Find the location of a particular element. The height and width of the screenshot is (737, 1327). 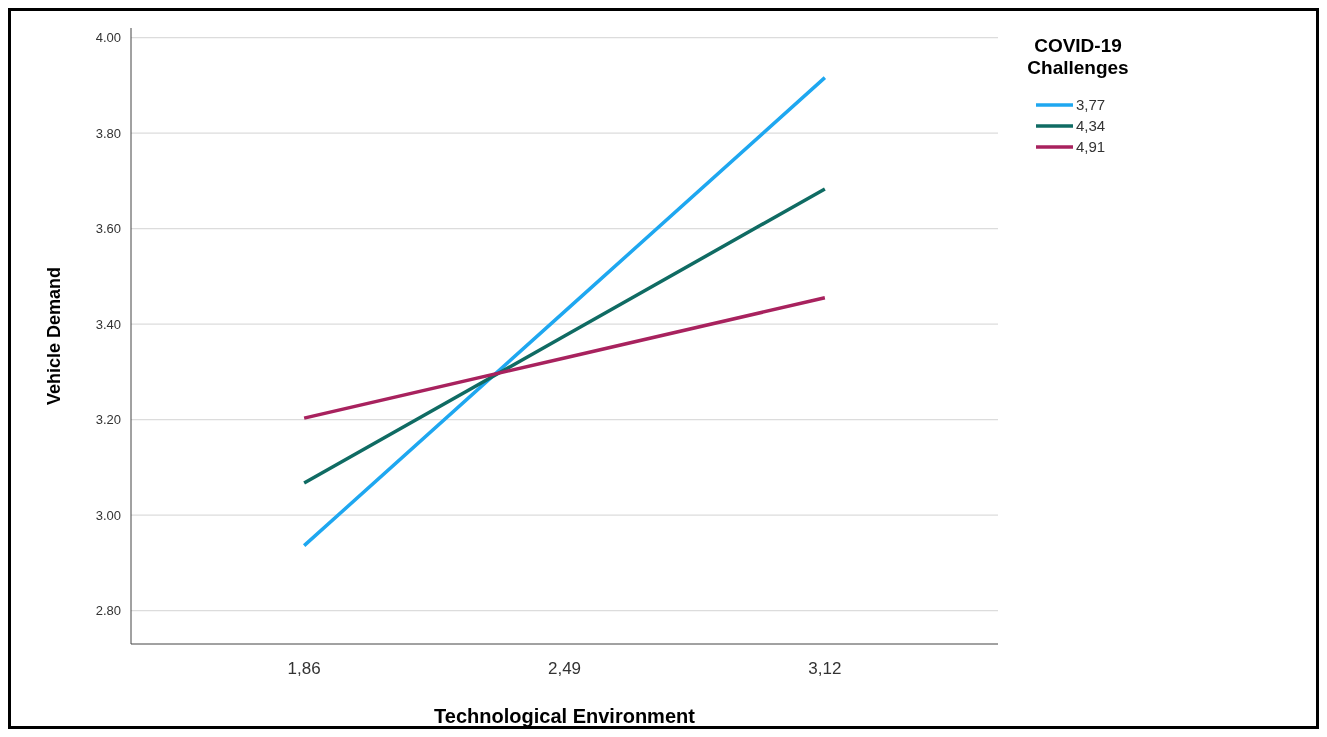

legend-label: 3,77 is located at coordinates (1091, 105).